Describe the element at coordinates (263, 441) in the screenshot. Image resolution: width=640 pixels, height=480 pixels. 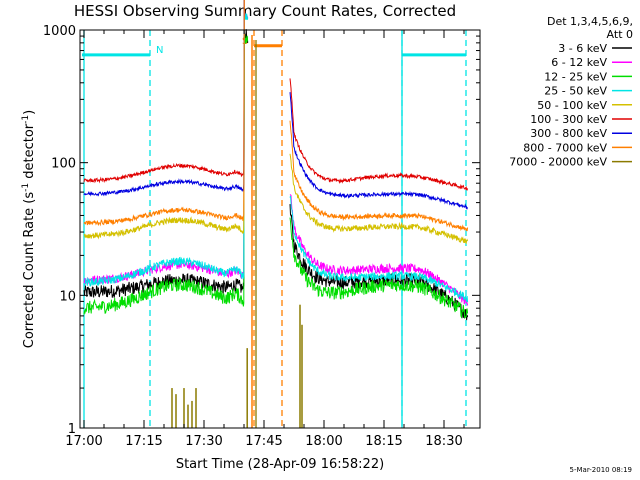
I see `x-tick-label: 17:45` at that location.